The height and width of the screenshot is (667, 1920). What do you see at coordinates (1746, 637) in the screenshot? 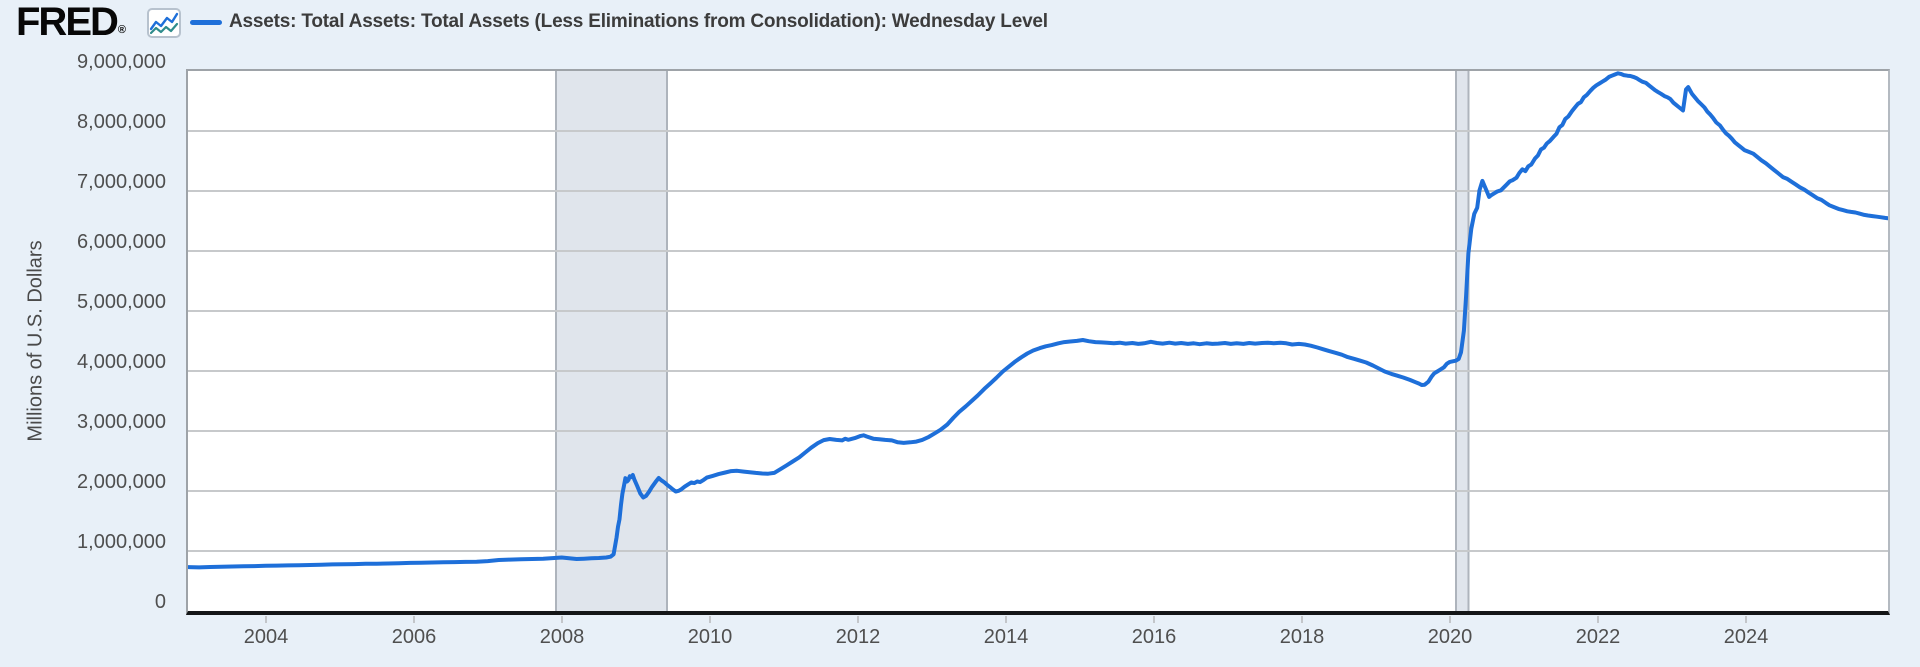
I see `x-tick-label: 2024` at bounding box center [1746, 637].